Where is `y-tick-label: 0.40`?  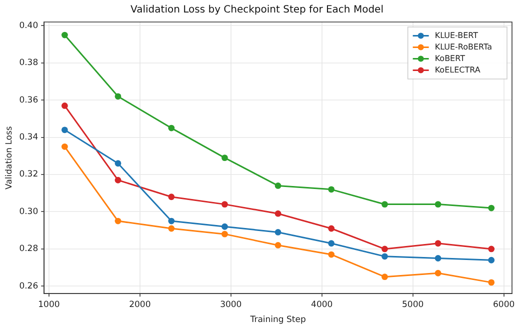 y-tick-label: 0.40 is located at coordinates (28, 25).